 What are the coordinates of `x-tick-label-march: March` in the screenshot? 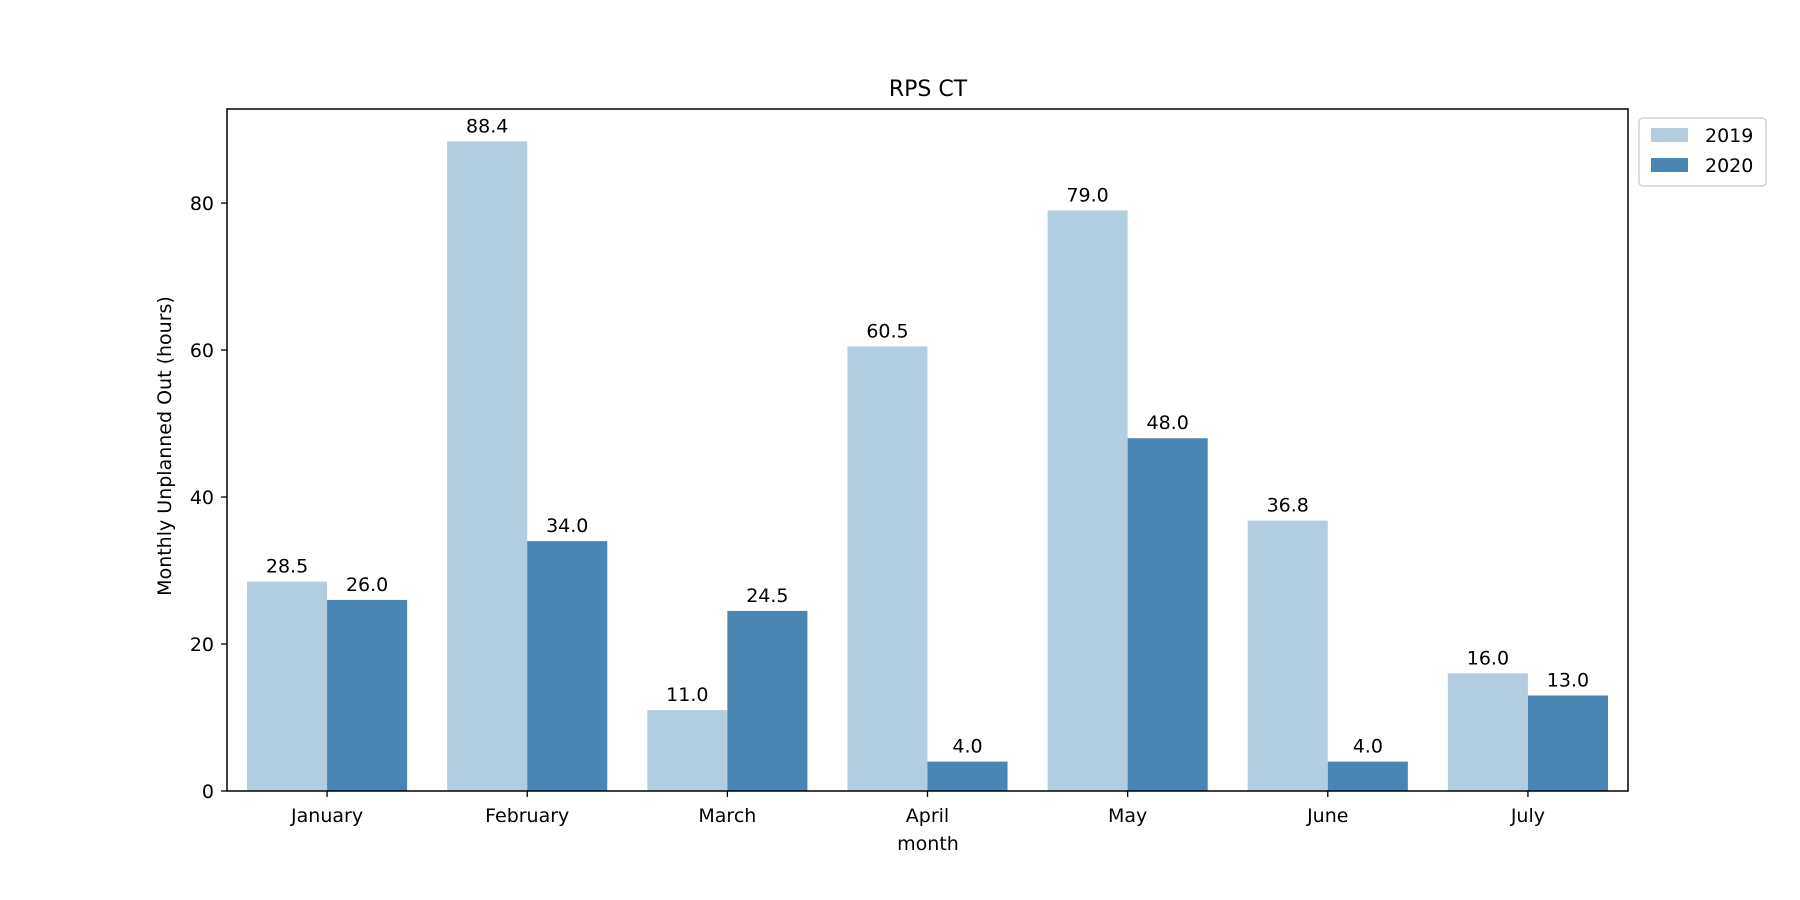 It's located at (727, 816).